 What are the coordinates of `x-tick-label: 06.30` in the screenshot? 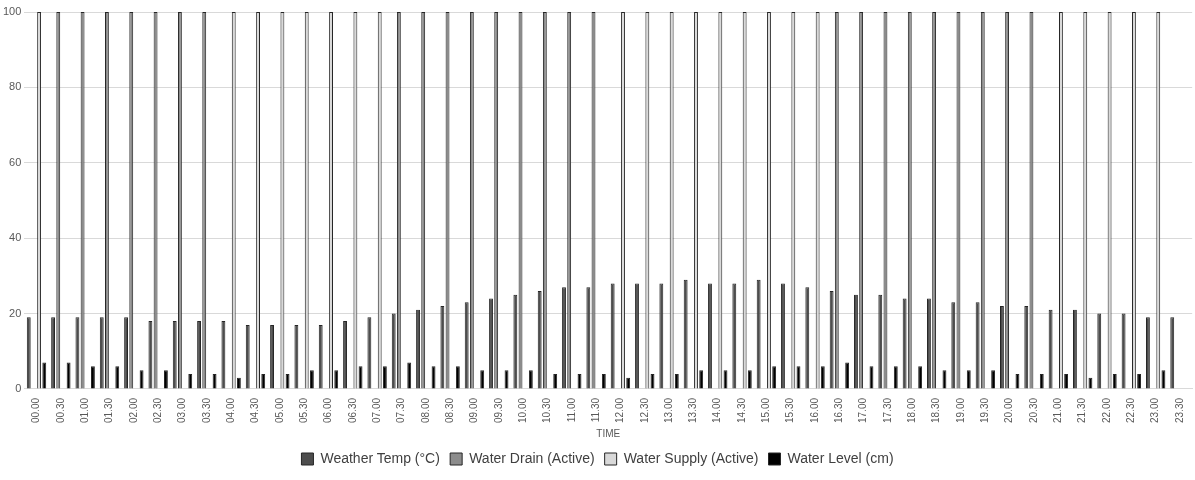 It's located at (352, 410).